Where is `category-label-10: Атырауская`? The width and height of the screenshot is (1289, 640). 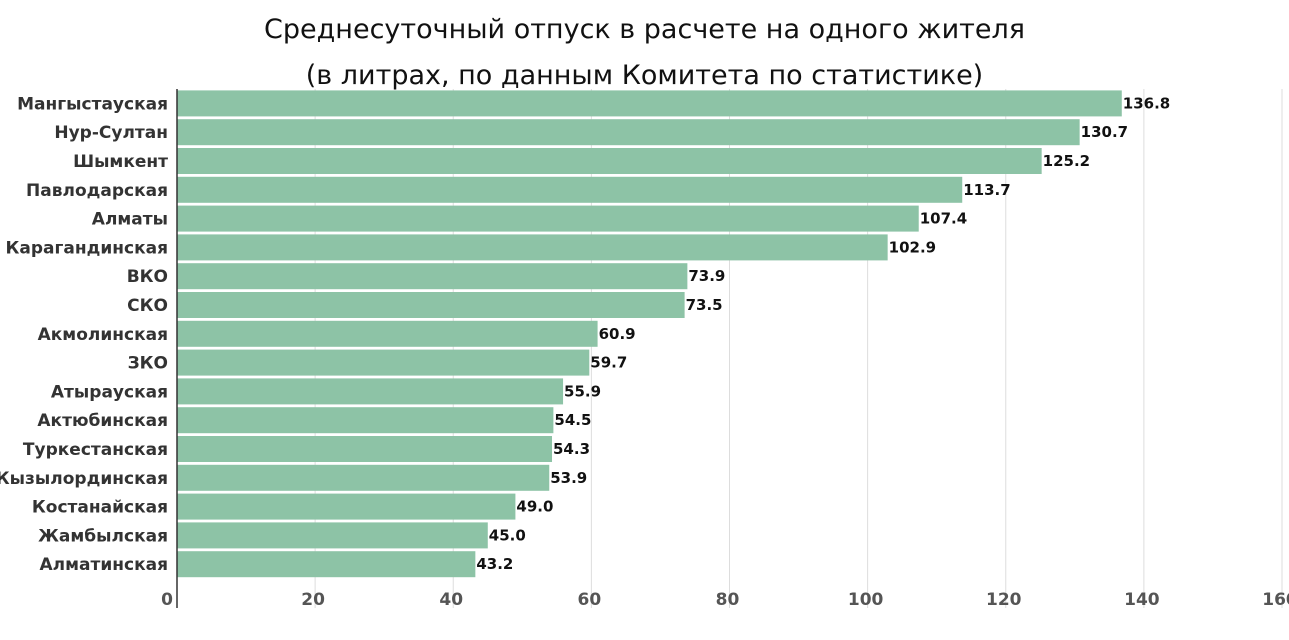 category-label-10: Атырауская is located at coordinates (109, 392).